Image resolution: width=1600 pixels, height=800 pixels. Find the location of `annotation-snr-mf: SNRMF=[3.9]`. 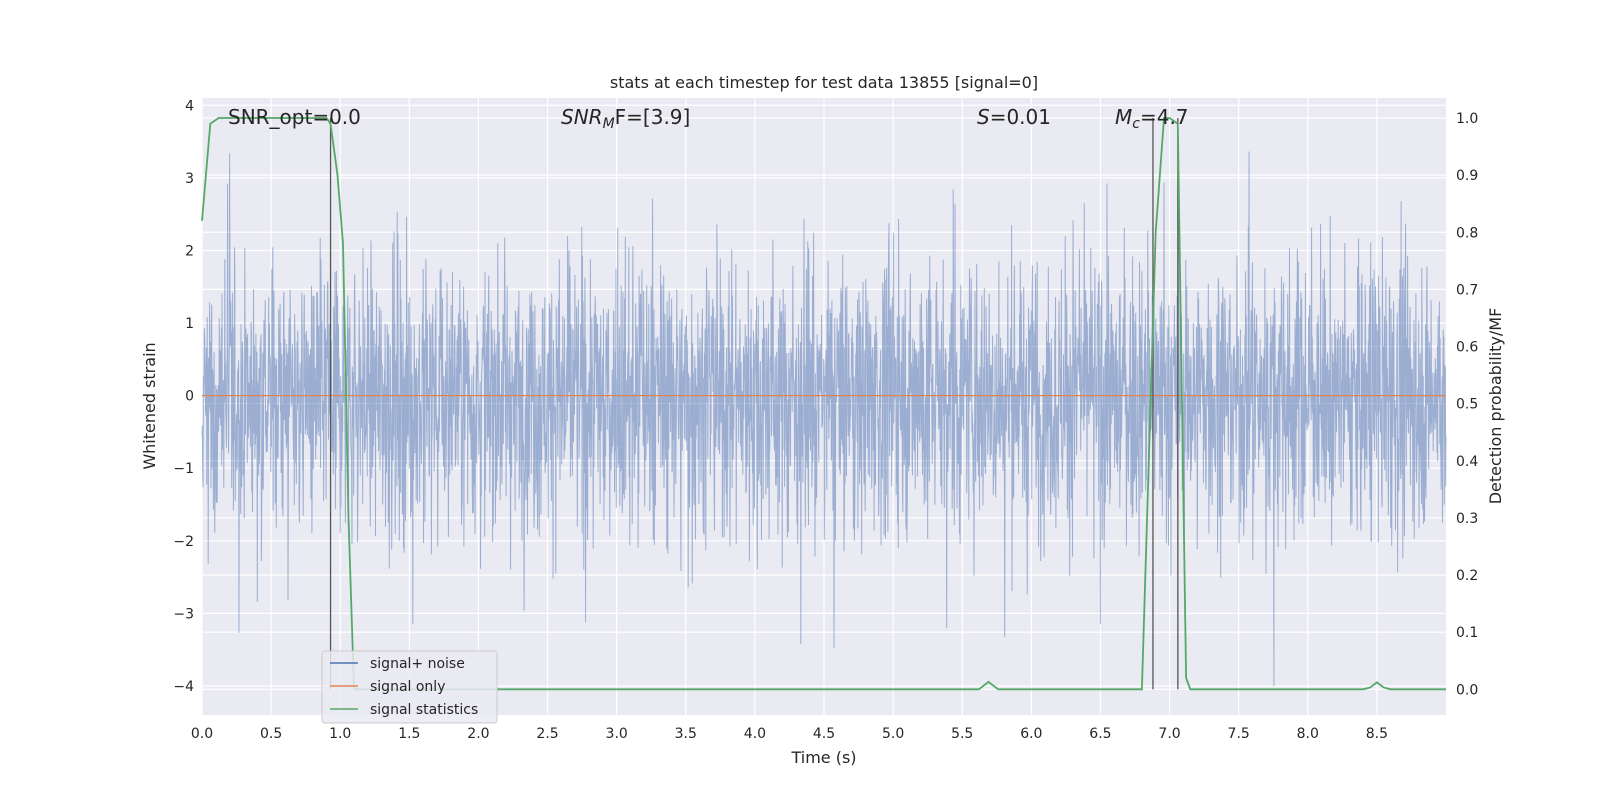

annotation-snr-mf: SNRMF=[3.9] is located at coordinates (625, 118).